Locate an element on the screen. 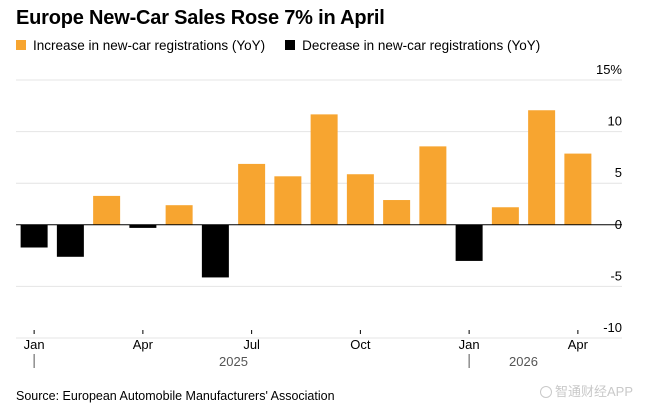 The height and width of the screenshot is (410, 661). y-tick-label: 5 is located at coordinates (618, 172).